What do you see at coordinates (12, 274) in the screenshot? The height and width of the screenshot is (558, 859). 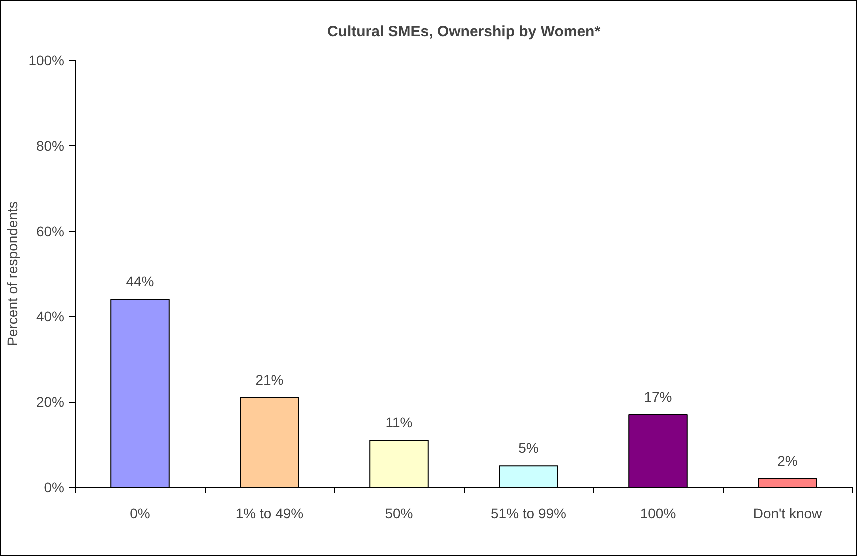 I see `y-axis-title: Percent of respondents` at bounding box center [12, 274].